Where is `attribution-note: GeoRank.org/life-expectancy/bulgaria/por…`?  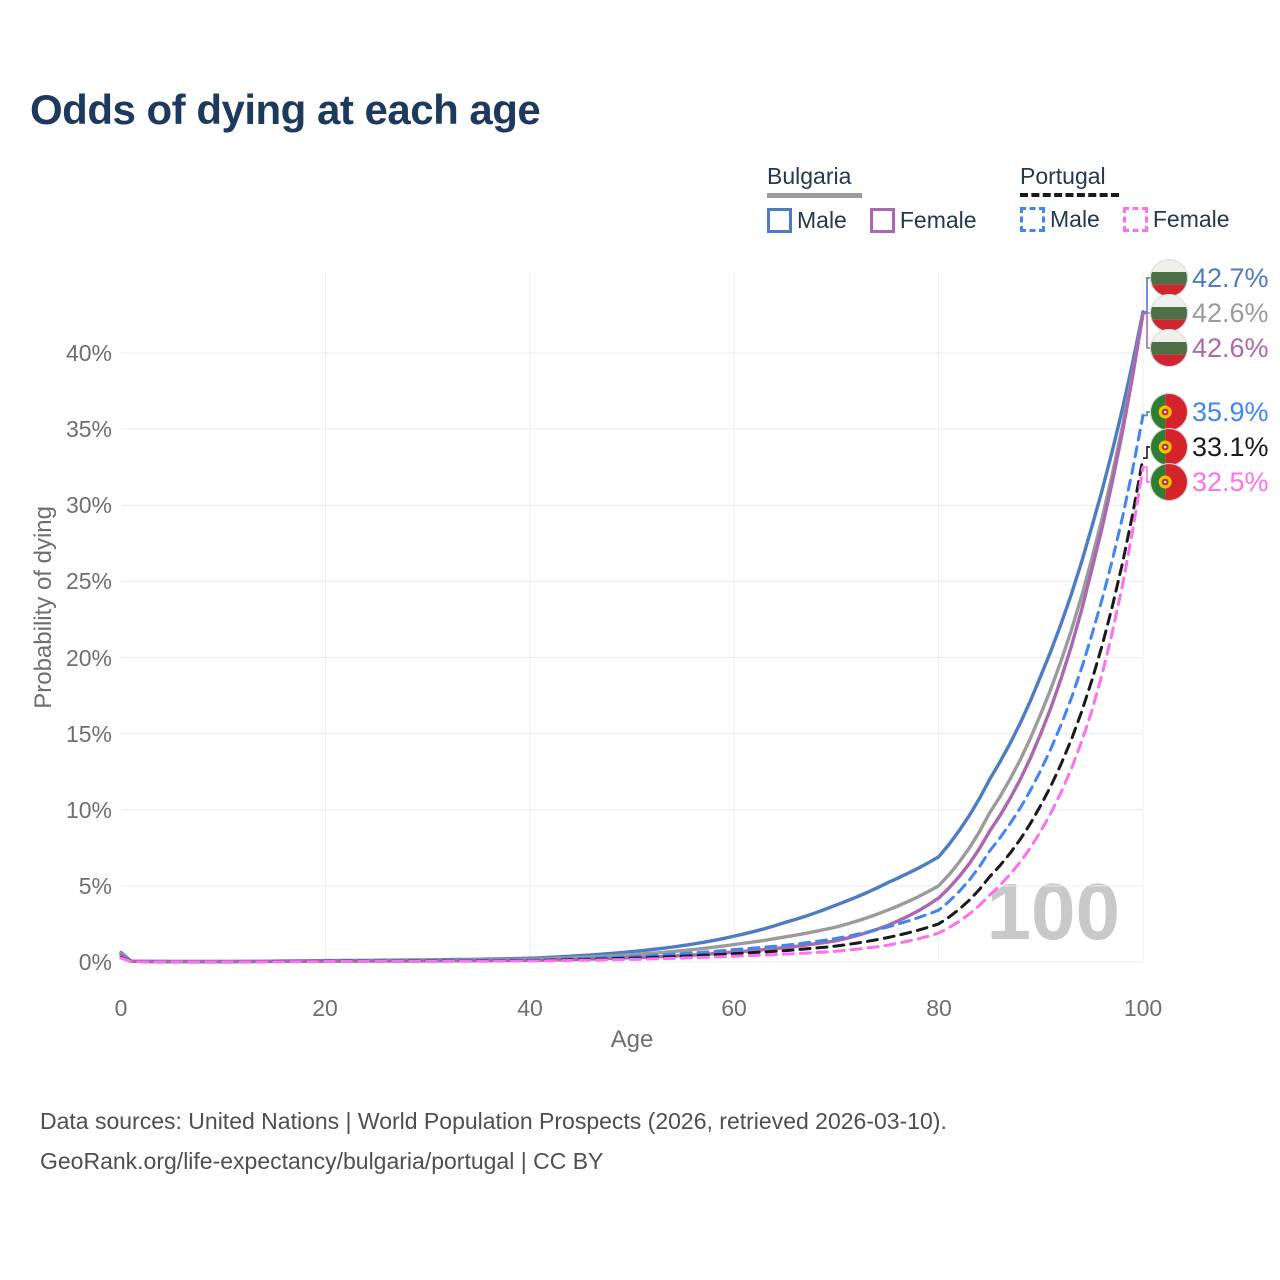
attribution-note: GeoRank.org/life-expectancy/bulgaria/por… is located at coordinates (322, 1161).